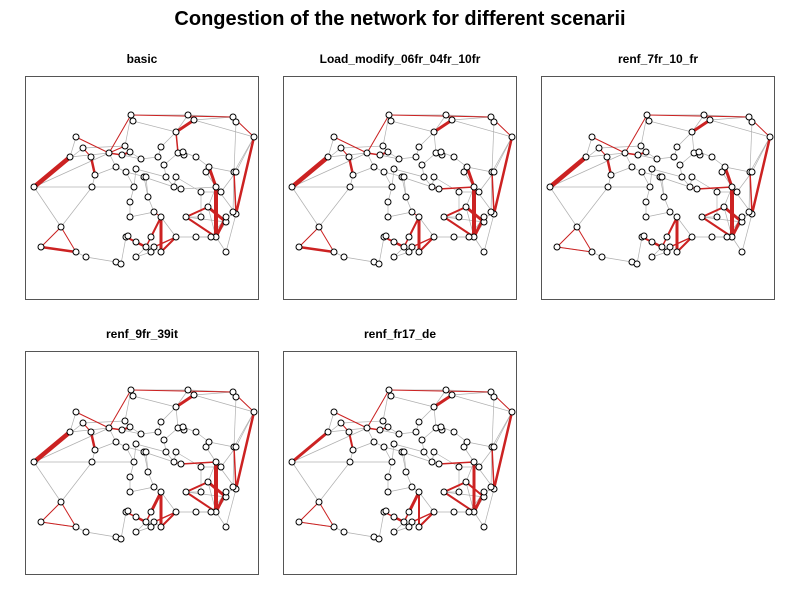 This screenshot has height=600, width=800. Describe the element at coordinates (143, 459) in the screenshot. I see `congested-edges` at that location.